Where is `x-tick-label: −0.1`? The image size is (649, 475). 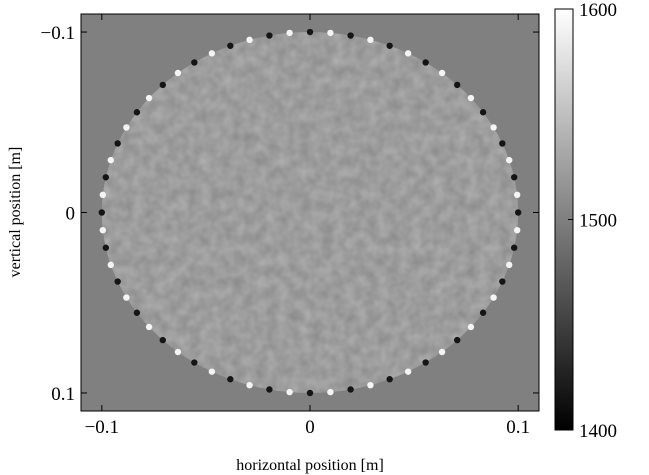
x-tick-label: −0.1 is located at coordinates (102, 427).